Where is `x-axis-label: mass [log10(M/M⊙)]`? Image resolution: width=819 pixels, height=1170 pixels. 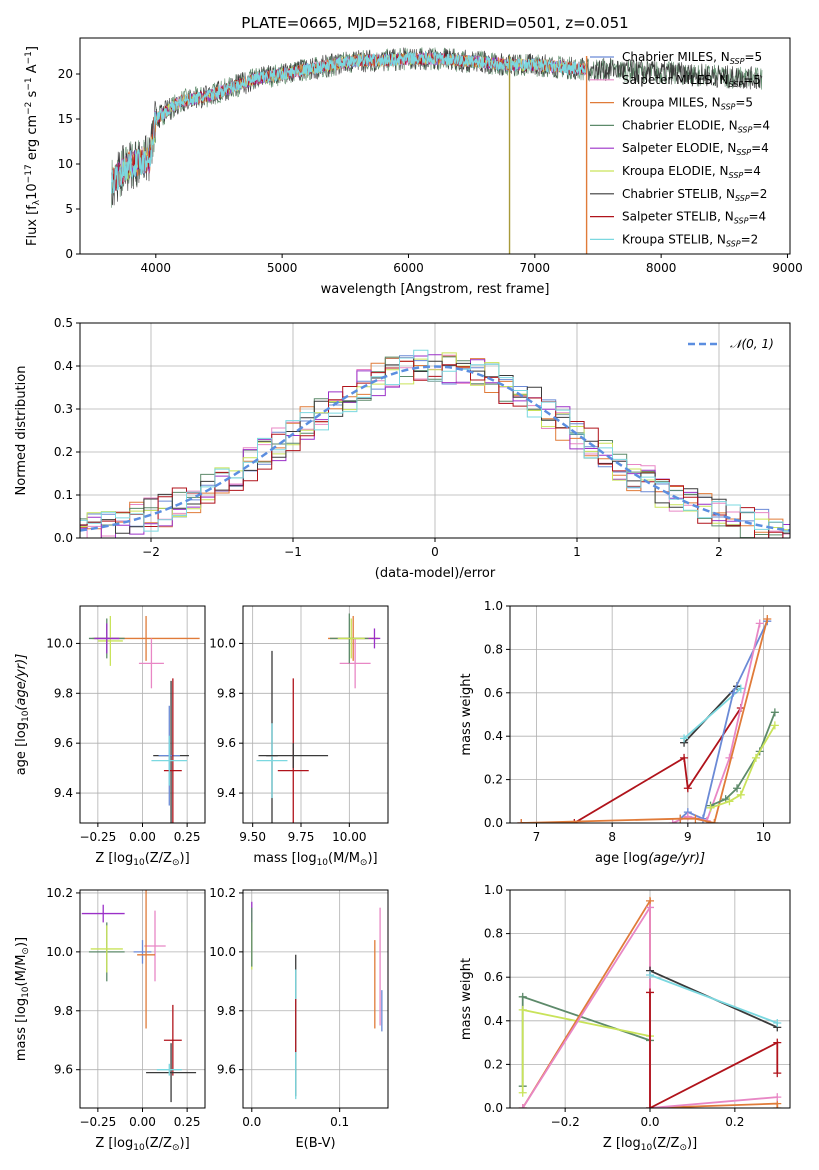
x-axis-label: mass [log10(M/M⊙)] is located at coordinates (315, 859).